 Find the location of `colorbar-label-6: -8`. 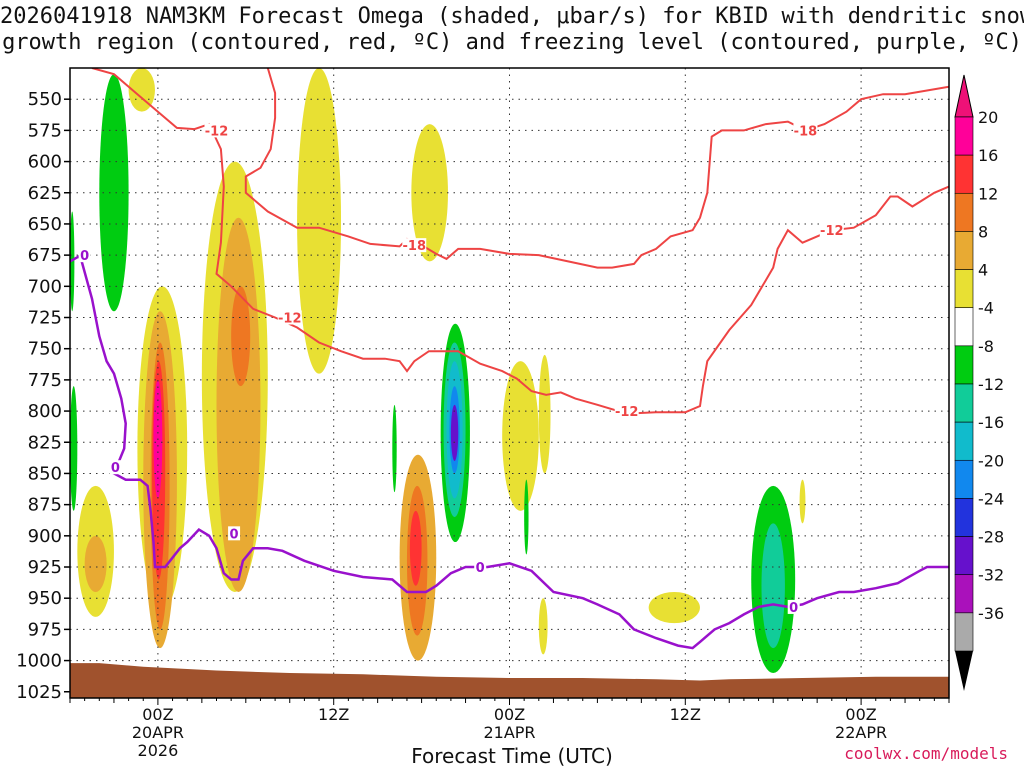

colorbar-label-6: -8 is located at coordinates (986, 346).